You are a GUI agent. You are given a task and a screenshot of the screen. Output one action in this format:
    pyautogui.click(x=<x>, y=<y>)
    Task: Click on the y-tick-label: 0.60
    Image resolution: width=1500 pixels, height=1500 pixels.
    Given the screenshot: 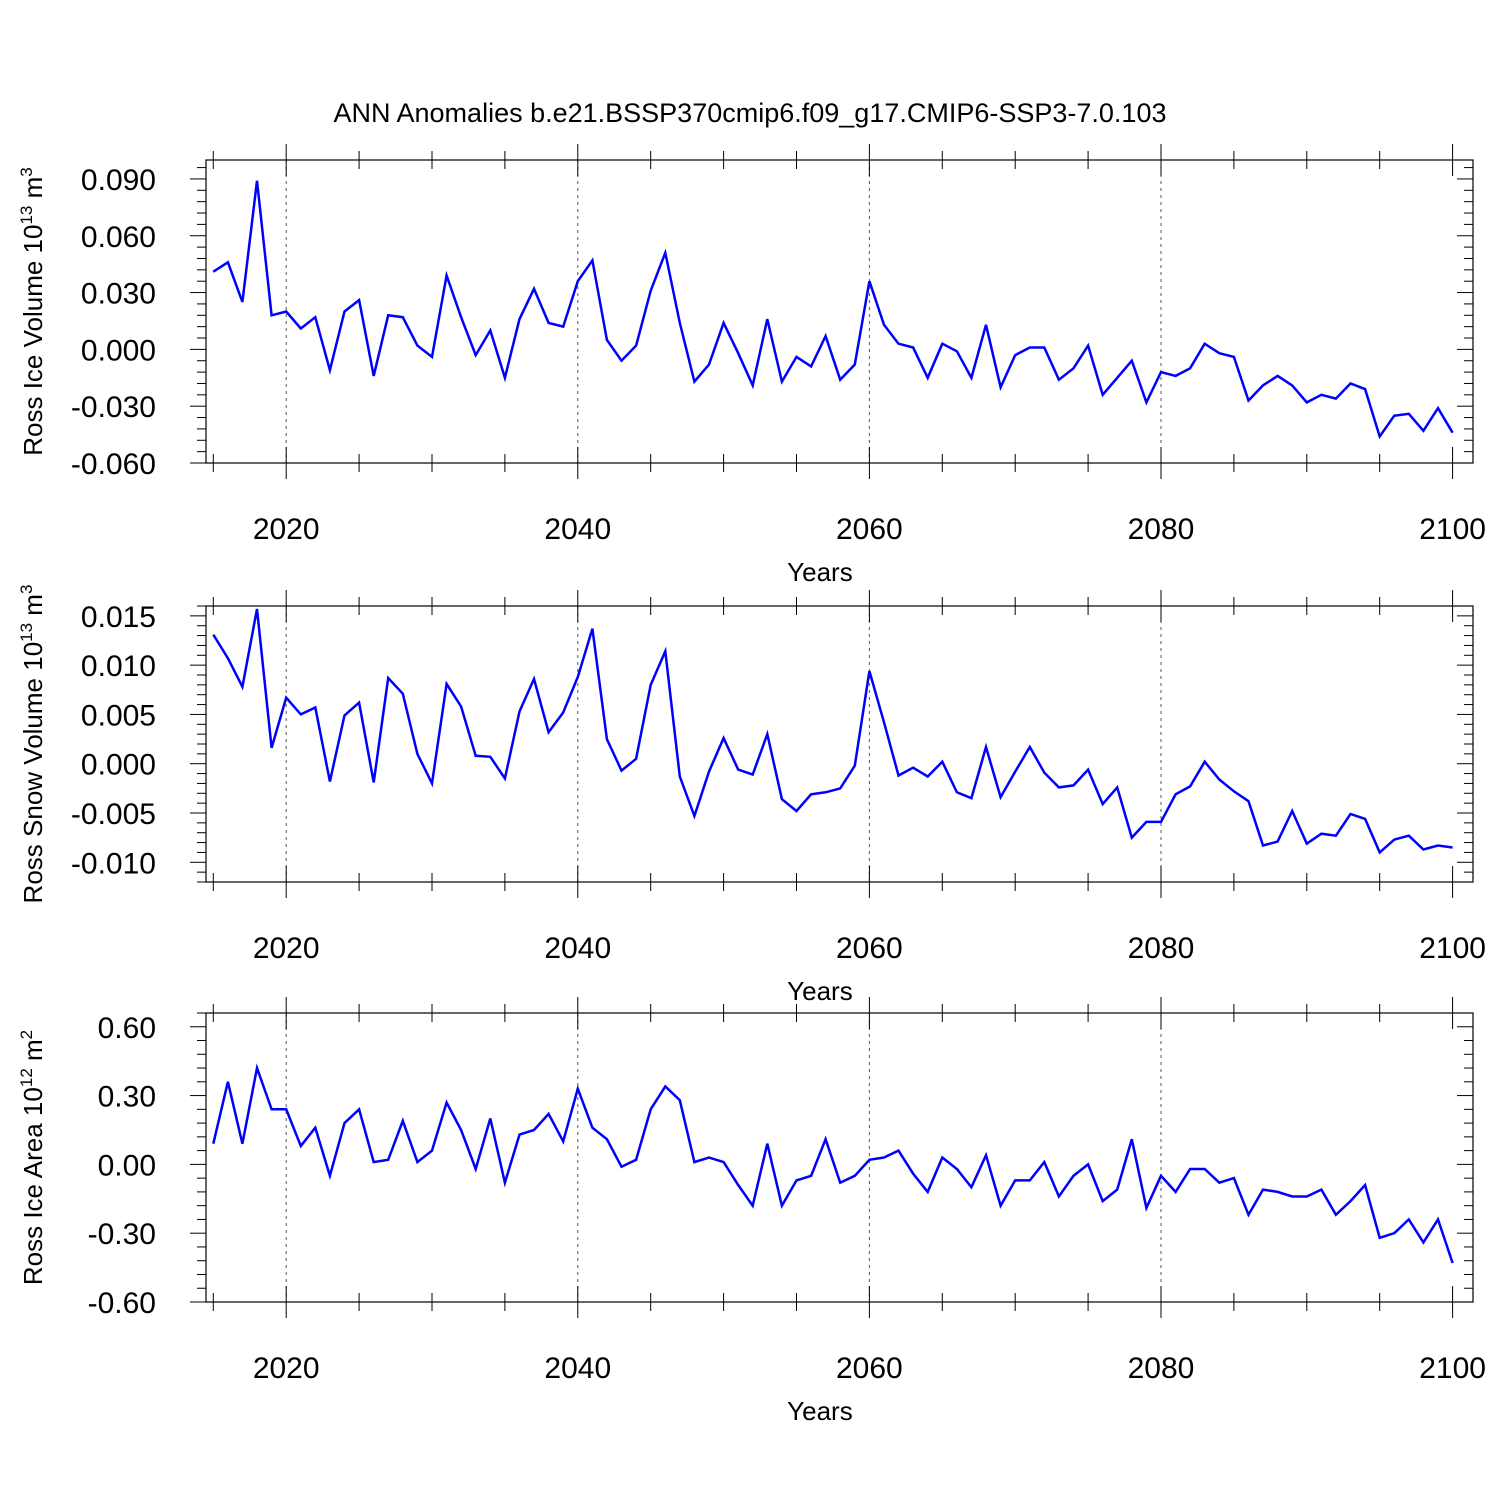 What is the action you would take?
    pyautogui.click(x=127, y=1028)
    